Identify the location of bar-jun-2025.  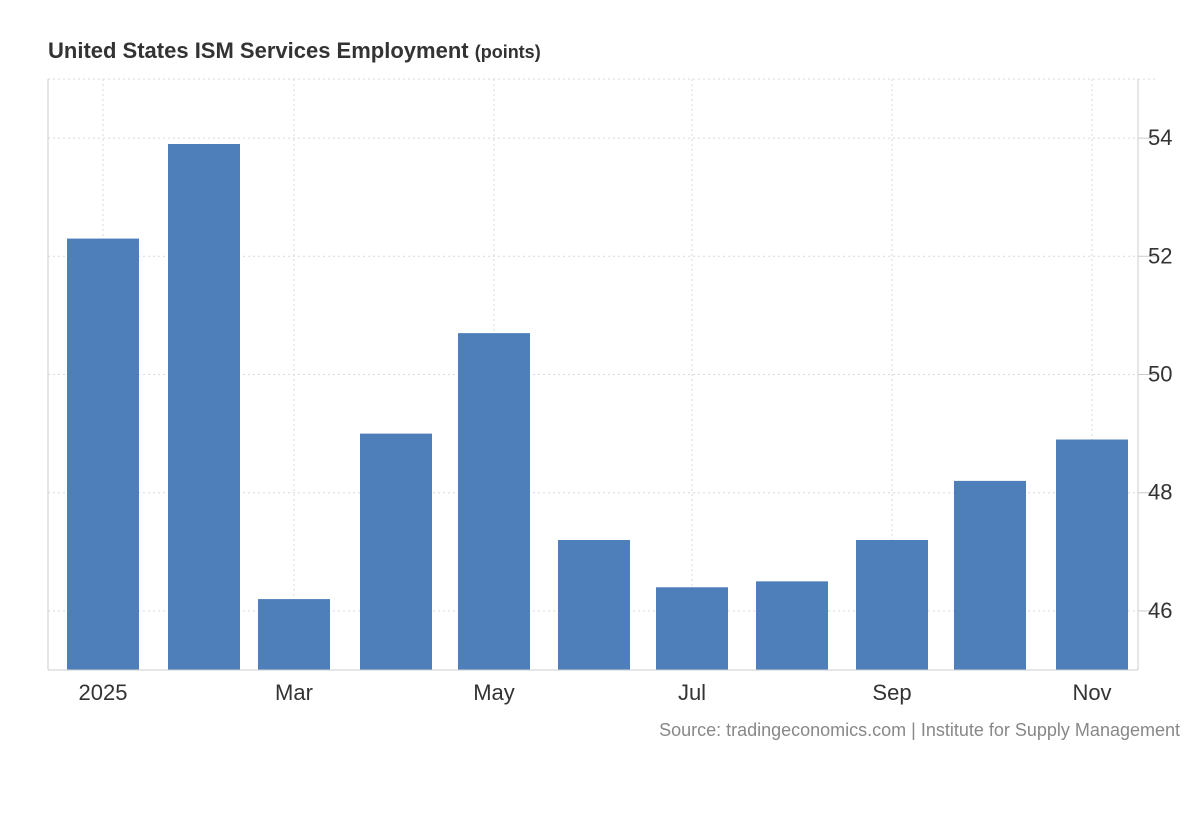
(594, 604).